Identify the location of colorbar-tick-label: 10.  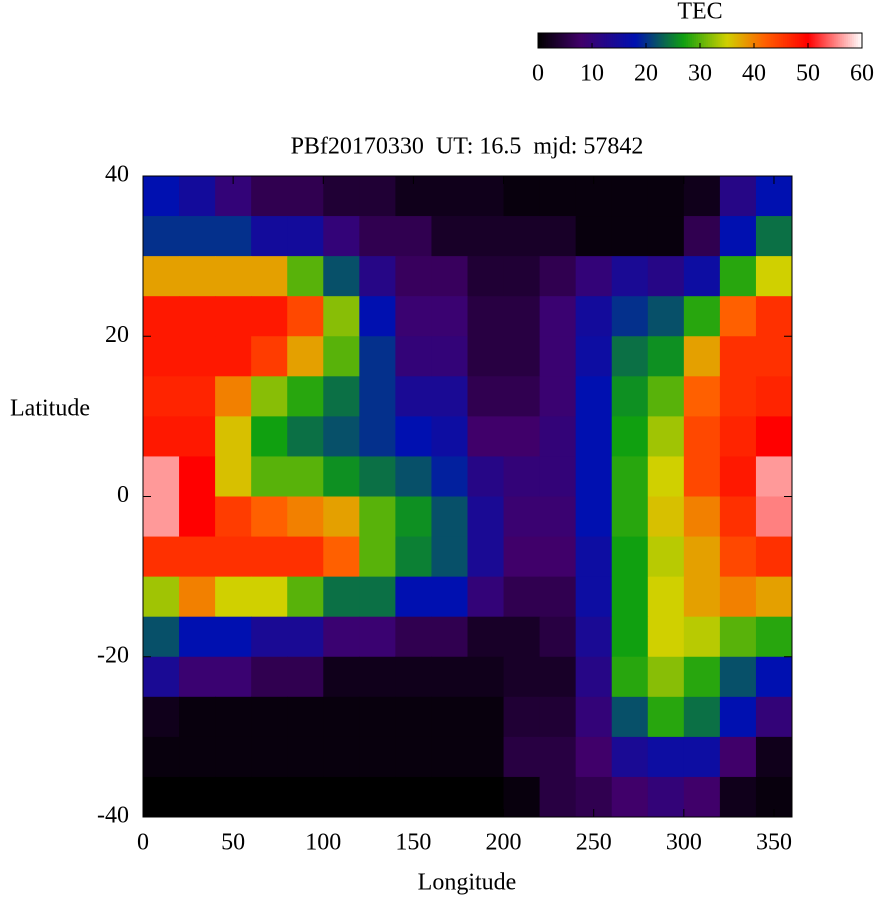
(592, 74).